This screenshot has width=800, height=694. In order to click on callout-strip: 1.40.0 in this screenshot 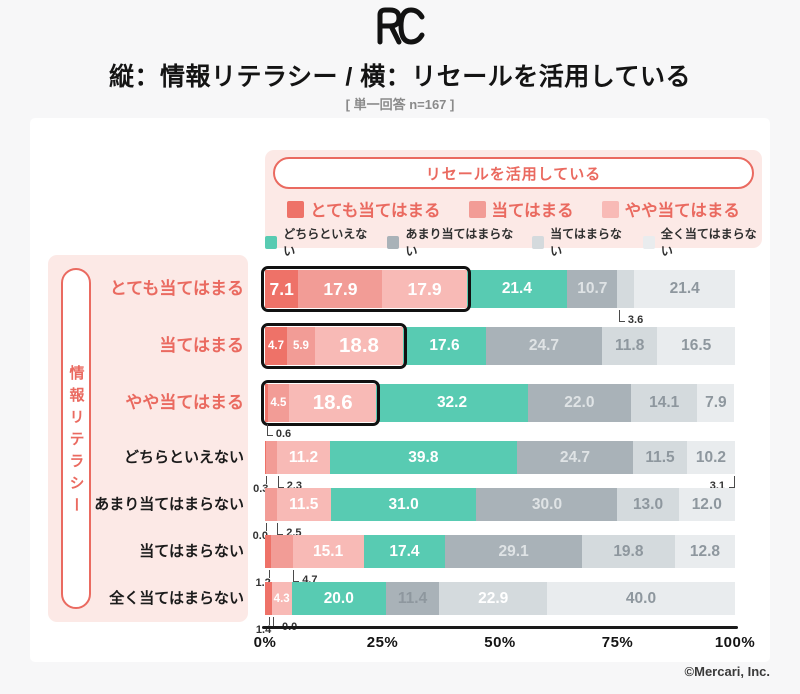, I will do `click(495, 626)`.